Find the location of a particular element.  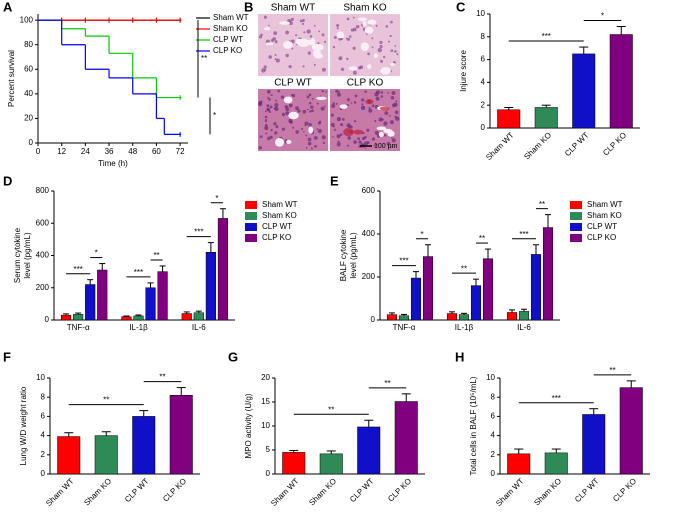

panel-label: H is located at coordinates (459, 356).